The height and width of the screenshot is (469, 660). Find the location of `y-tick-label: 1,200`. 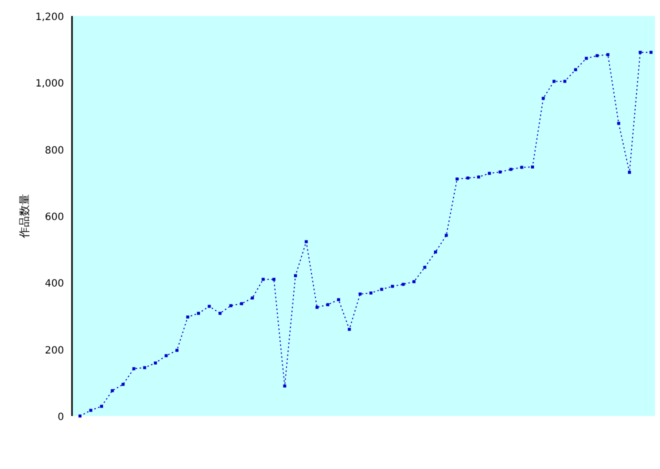

y-tick-label: 1,200 is located at coordinates (49, 17).